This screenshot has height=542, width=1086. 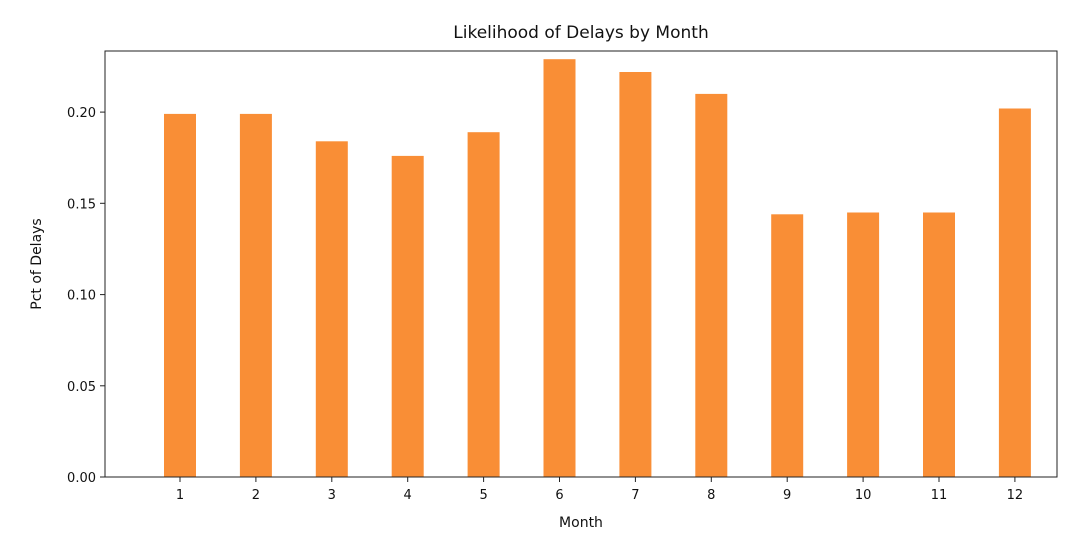 What do you see at coordinates (37, 263) in the screenshot?
I see `y-axis-label: Pct of Delays` at bounding box center [37, 263].